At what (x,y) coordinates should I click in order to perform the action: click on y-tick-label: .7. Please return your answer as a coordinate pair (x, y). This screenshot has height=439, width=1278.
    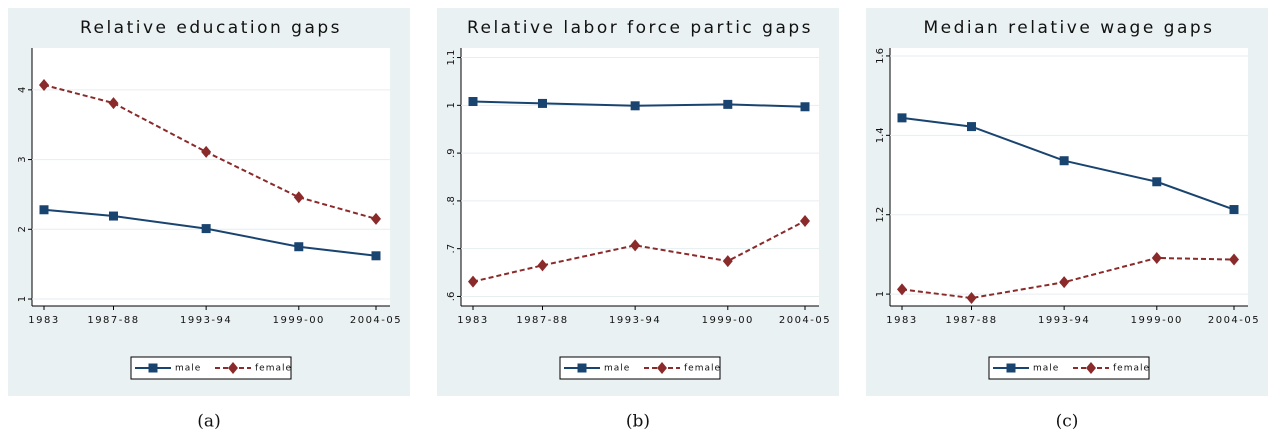
    Looking at the image, I should click on (451, 249).